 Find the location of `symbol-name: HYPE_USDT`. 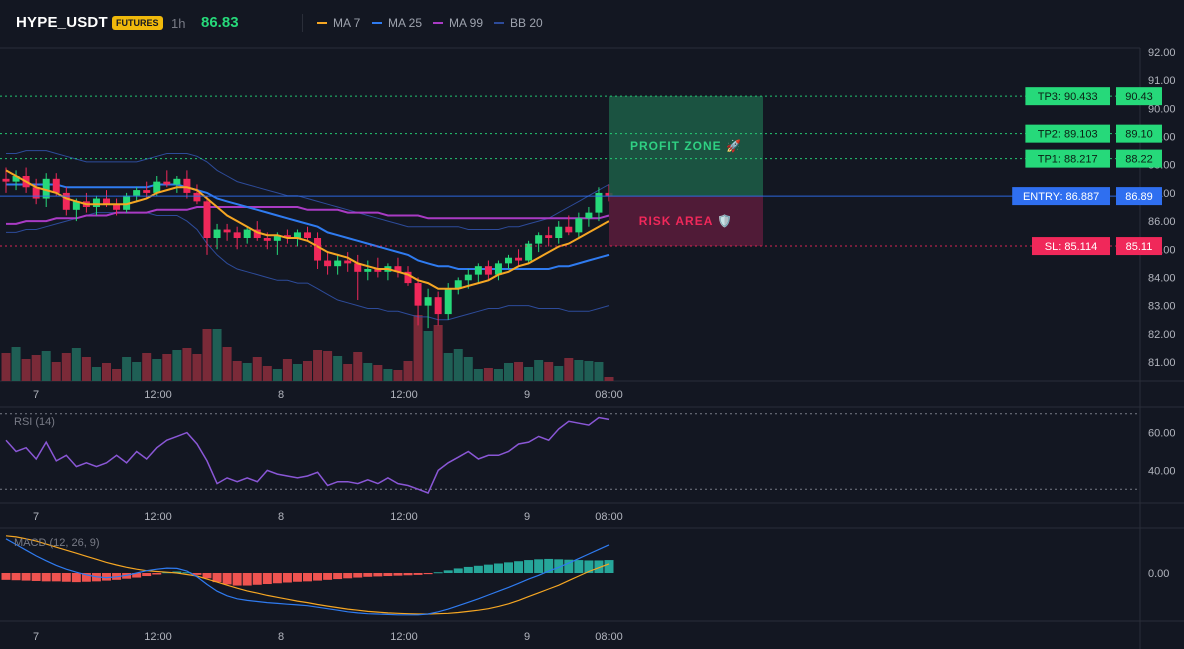

symbol-name: HYPE_USDT is located at coordinates (62, 22).